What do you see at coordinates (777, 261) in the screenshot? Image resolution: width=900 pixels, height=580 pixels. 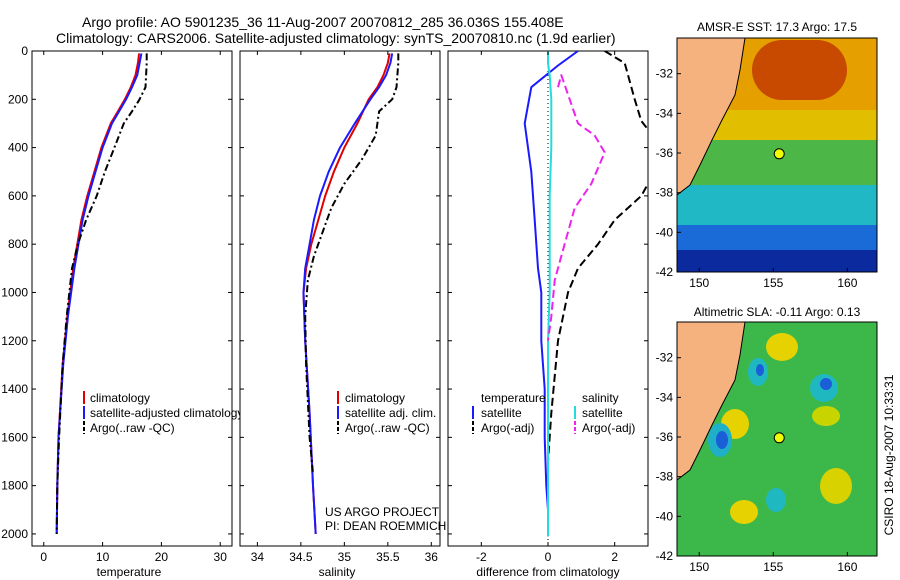 I see `sst-band-navy` at bounding box center [777, 261].